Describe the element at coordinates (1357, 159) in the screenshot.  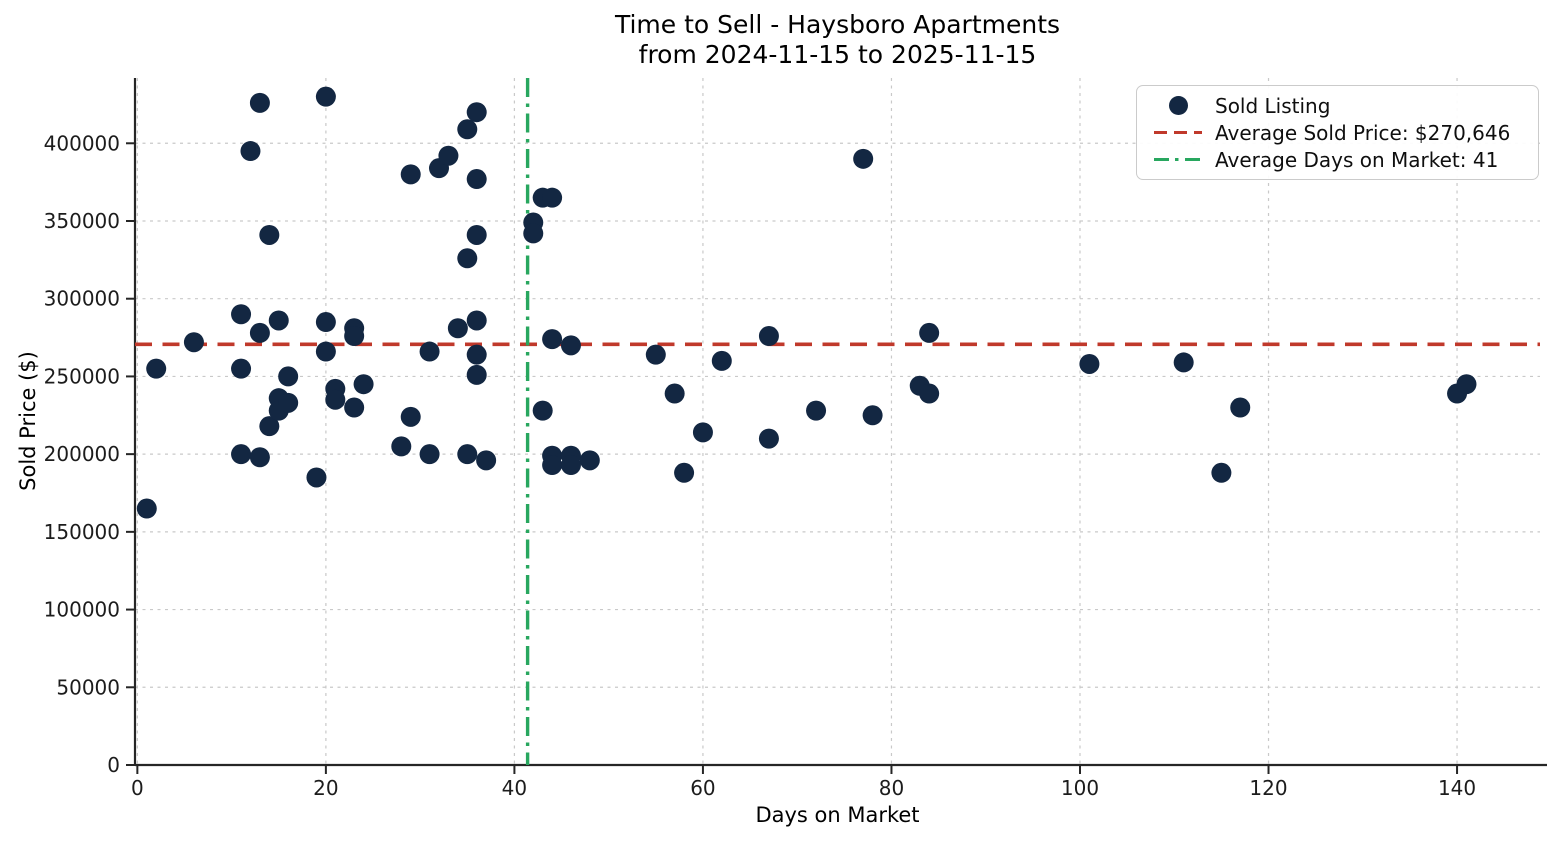
I see `legend-label: Average Days on Market: 41` at that location.